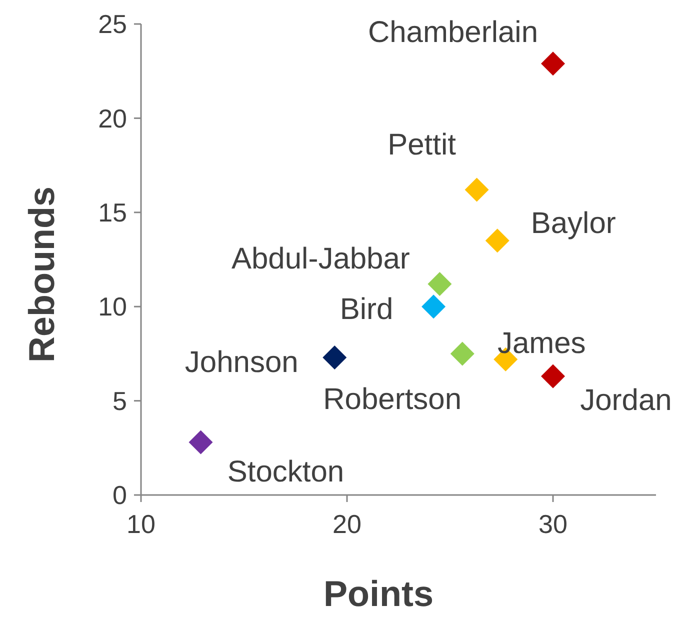 Image resolution: width=681 pixels, height=620 pixels. I want to click on series-label: Stockton, so click(285, 472).